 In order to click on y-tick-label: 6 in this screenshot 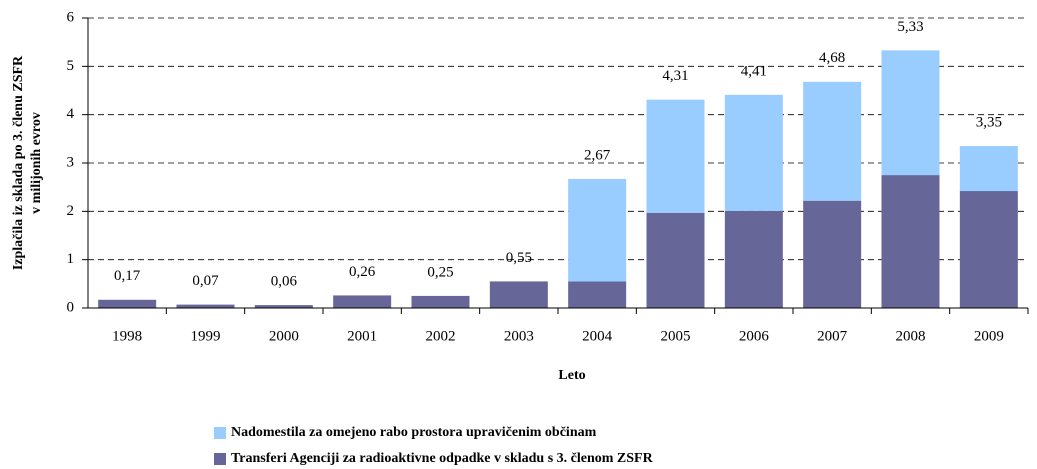, I will do `click(71, 17)`.